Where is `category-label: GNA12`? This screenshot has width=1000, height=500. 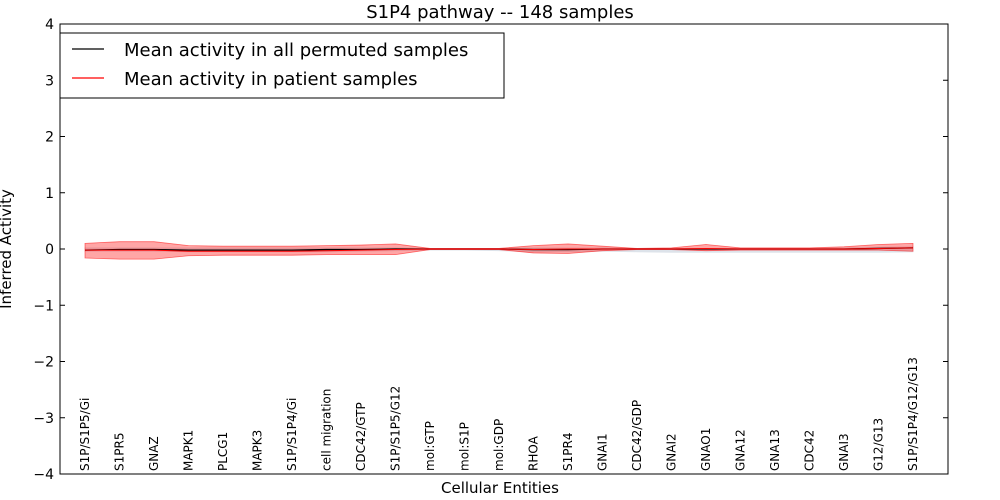 category-label: GNA12 is located at coordinates (741, 450).